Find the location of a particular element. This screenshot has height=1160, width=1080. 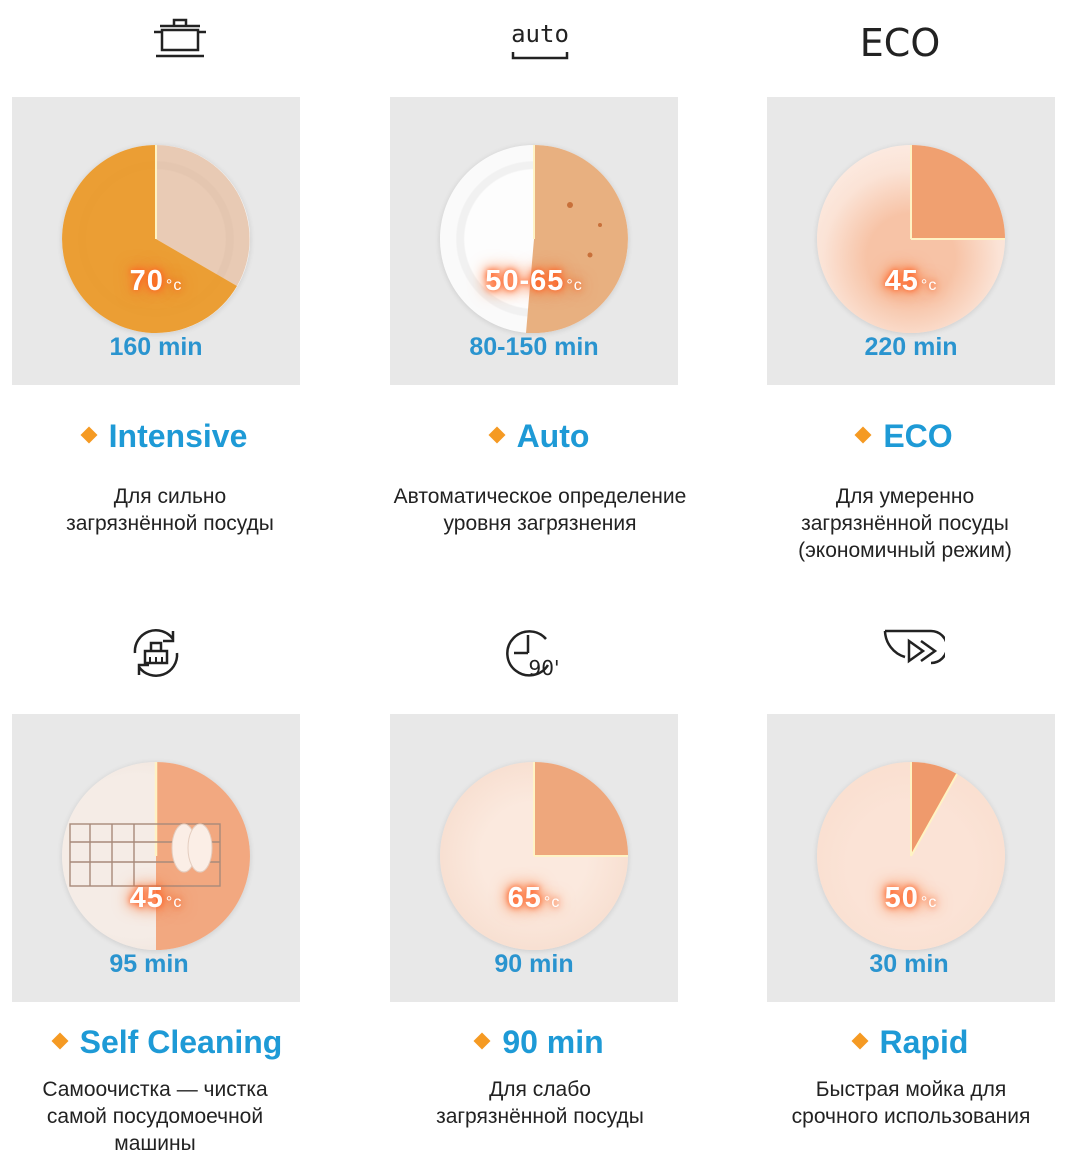

auto-icon: auto is located at coordinates (540, 42).